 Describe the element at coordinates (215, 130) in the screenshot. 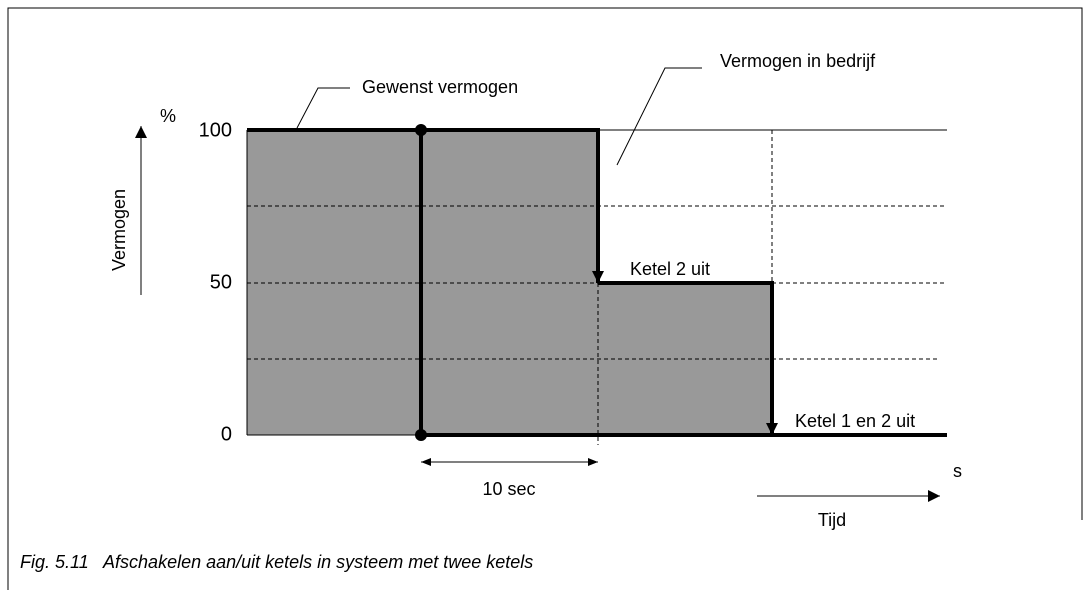

I see `tick-label: 100` at that location.